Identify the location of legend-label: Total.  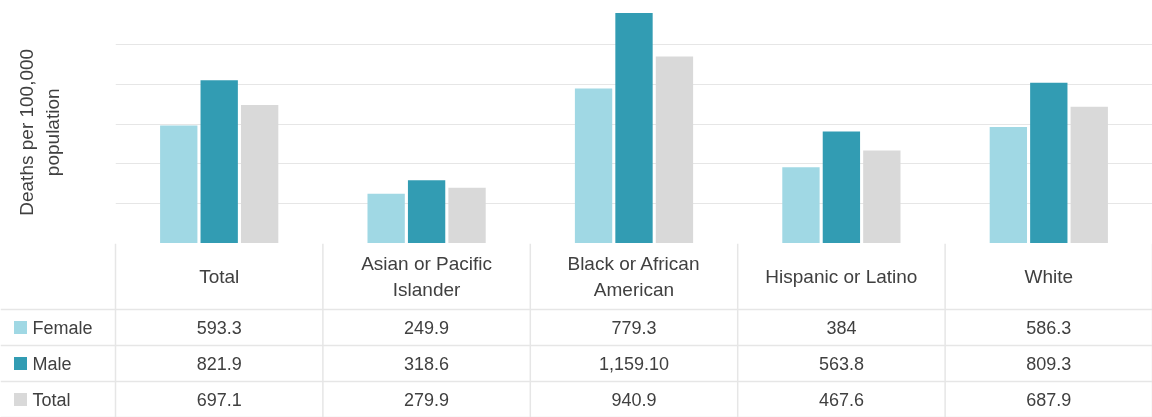
(51, 399).